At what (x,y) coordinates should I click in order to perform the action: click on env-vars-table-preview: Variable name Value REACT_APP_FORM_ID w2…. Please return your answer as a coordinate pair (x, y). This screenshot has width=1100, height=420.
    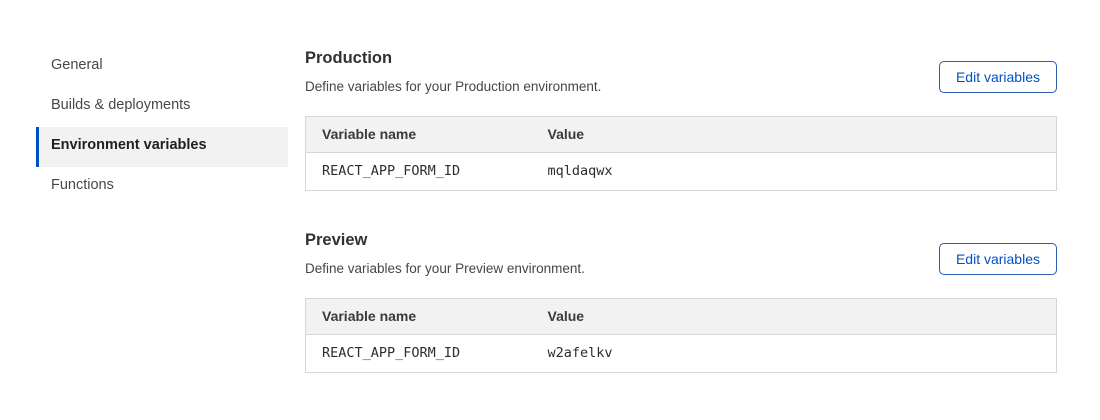
    Looking at the image, I should click on (681, 335).